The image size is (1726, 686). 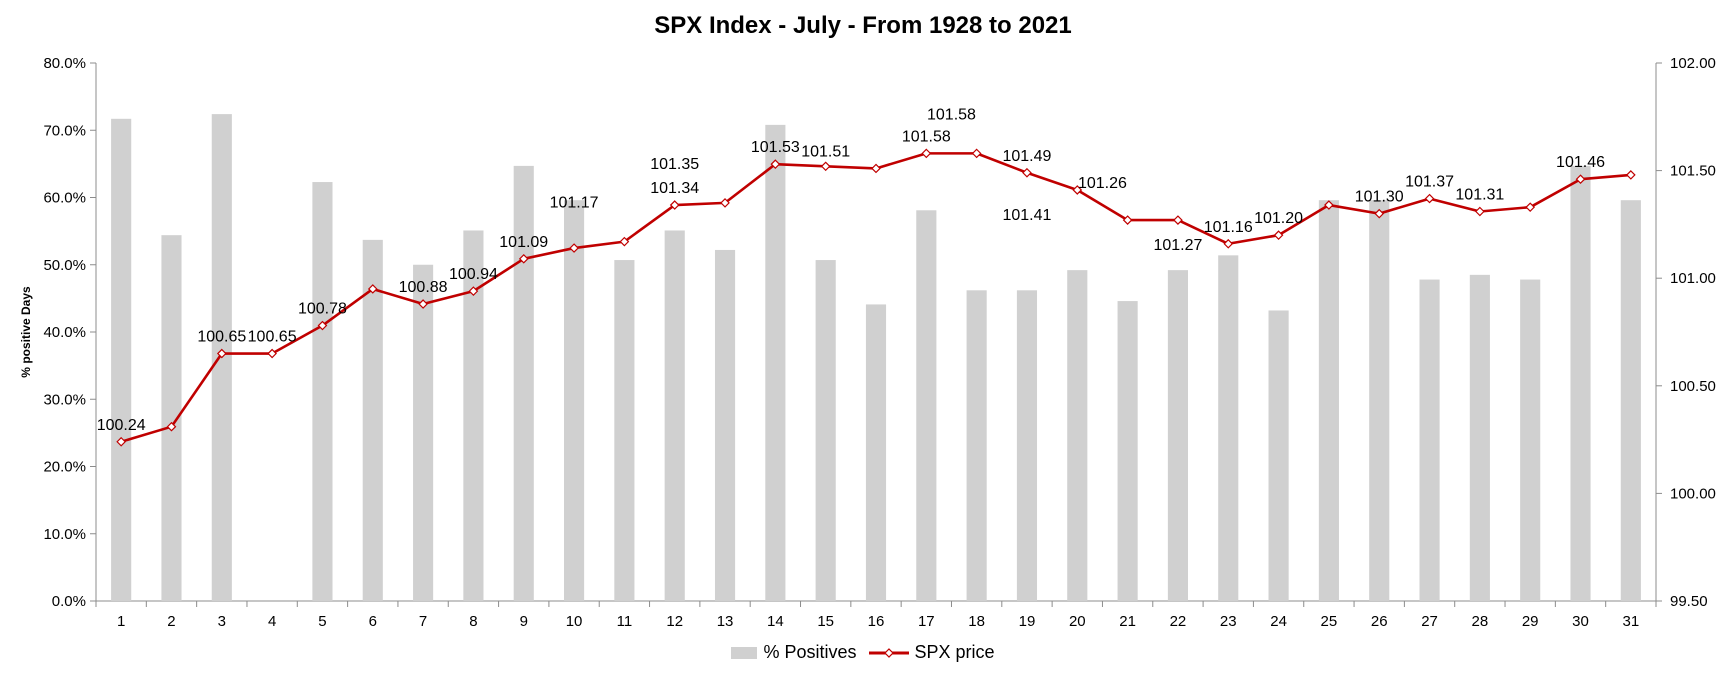 I want to click on x-tick-label: 1, so click(x=121, y=621).